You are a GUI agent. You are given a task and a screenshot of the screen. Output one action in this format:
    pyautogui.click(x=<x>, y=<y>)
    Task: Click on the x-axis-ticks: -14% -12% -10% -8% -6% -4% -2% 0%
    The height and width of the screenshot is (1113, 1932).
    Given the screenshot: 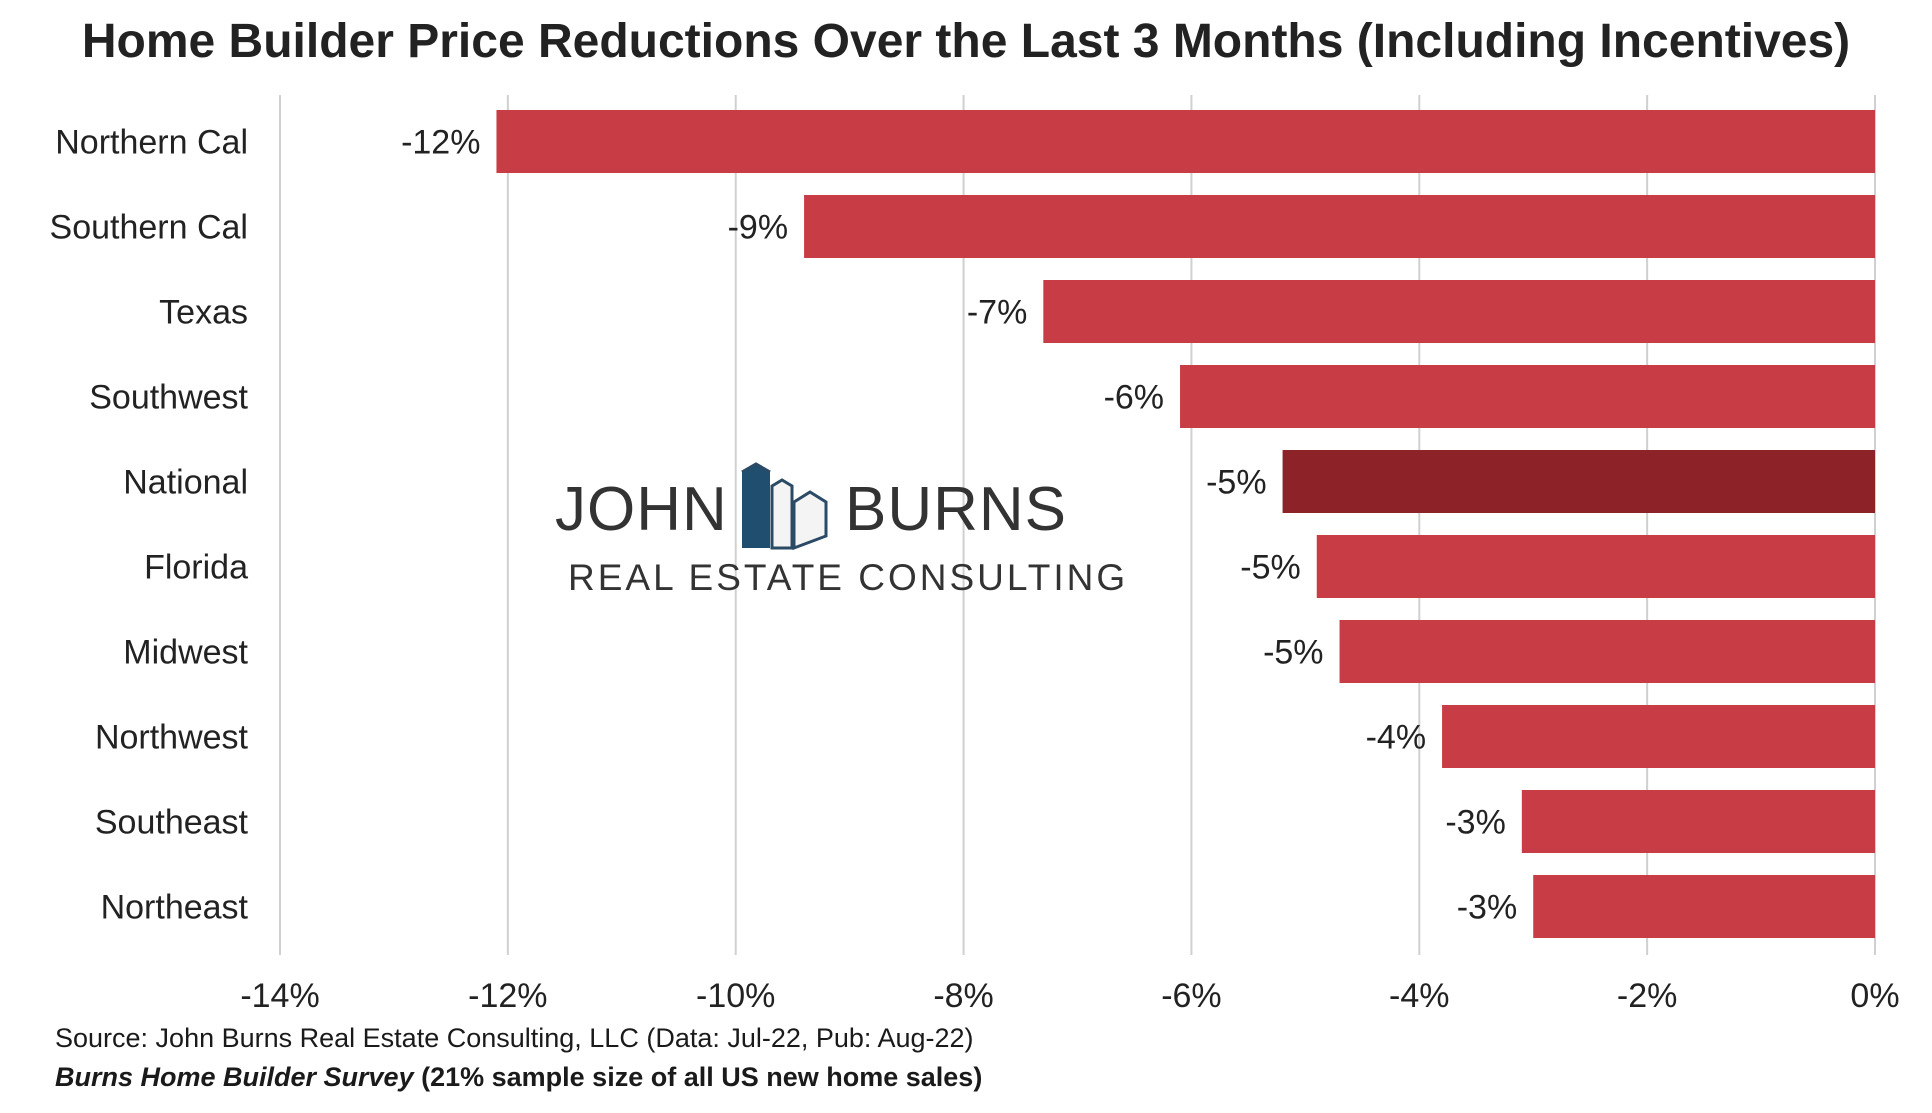 What is the action you would take?
    pyautogui.click(x=1069, y=996)
    